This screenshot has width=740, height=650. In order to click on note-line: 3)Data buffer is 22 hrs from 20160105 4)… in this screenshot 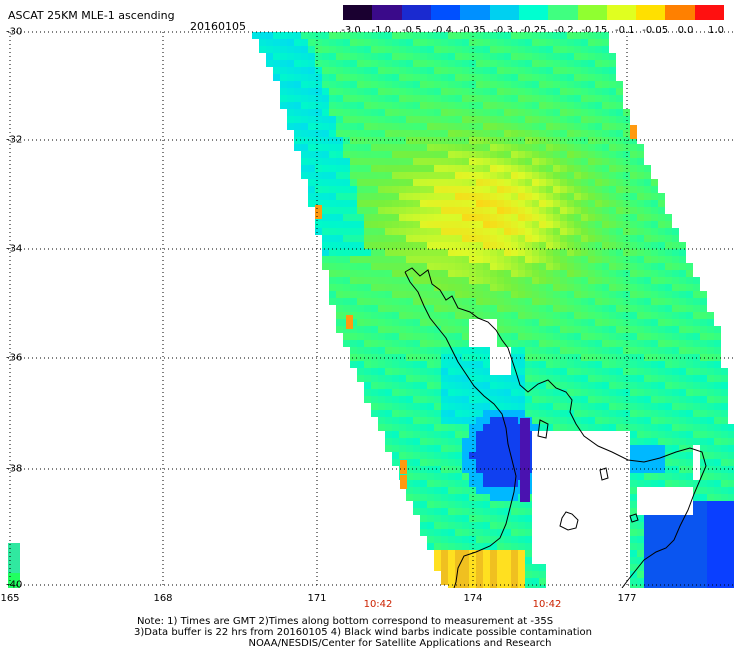, I will do `click(363, 632)`.